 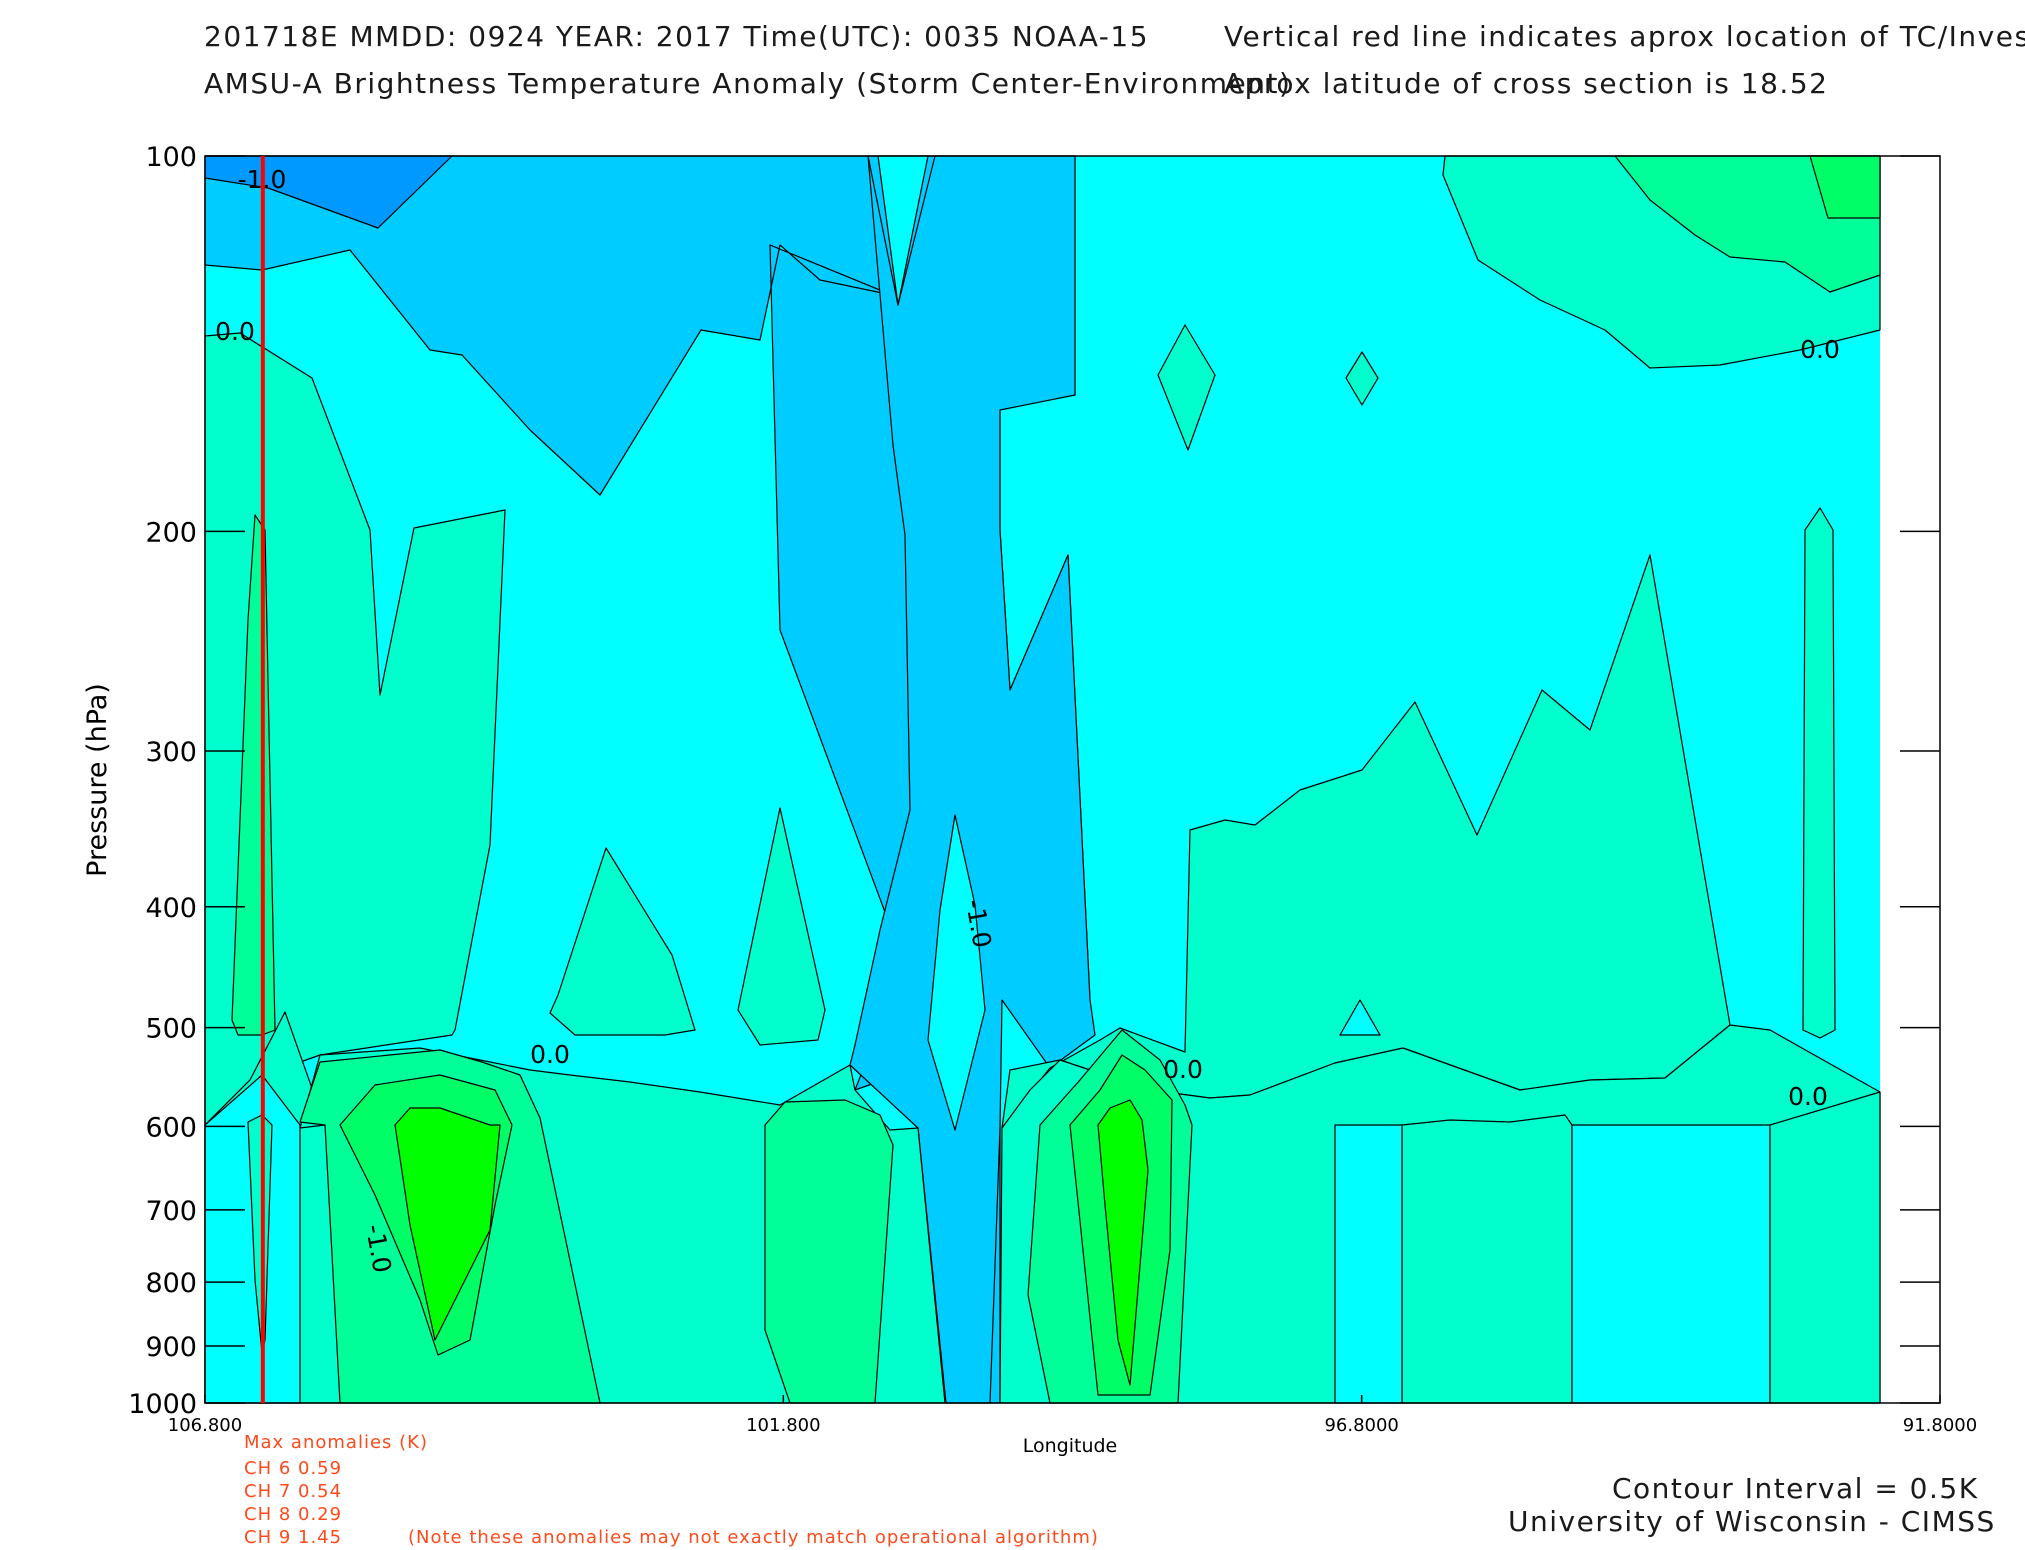 I want to click on band-core-right-bright, so click(x=1123, y=1242).